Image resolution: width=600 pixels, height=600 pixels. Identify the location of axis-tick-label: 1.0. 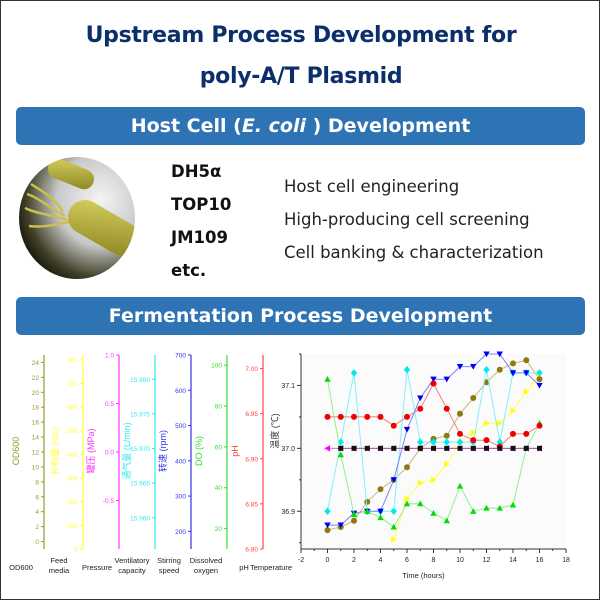
(109, 356).